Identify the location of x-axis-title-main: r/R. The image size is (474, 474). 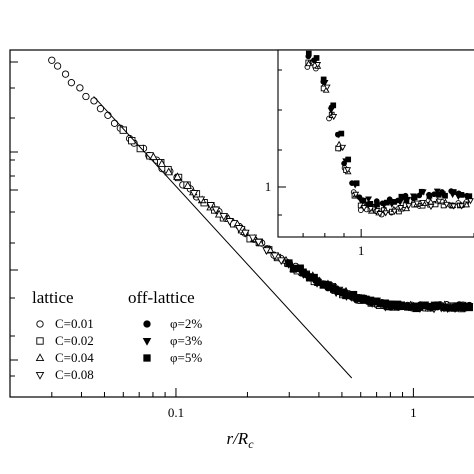
(237, 438).